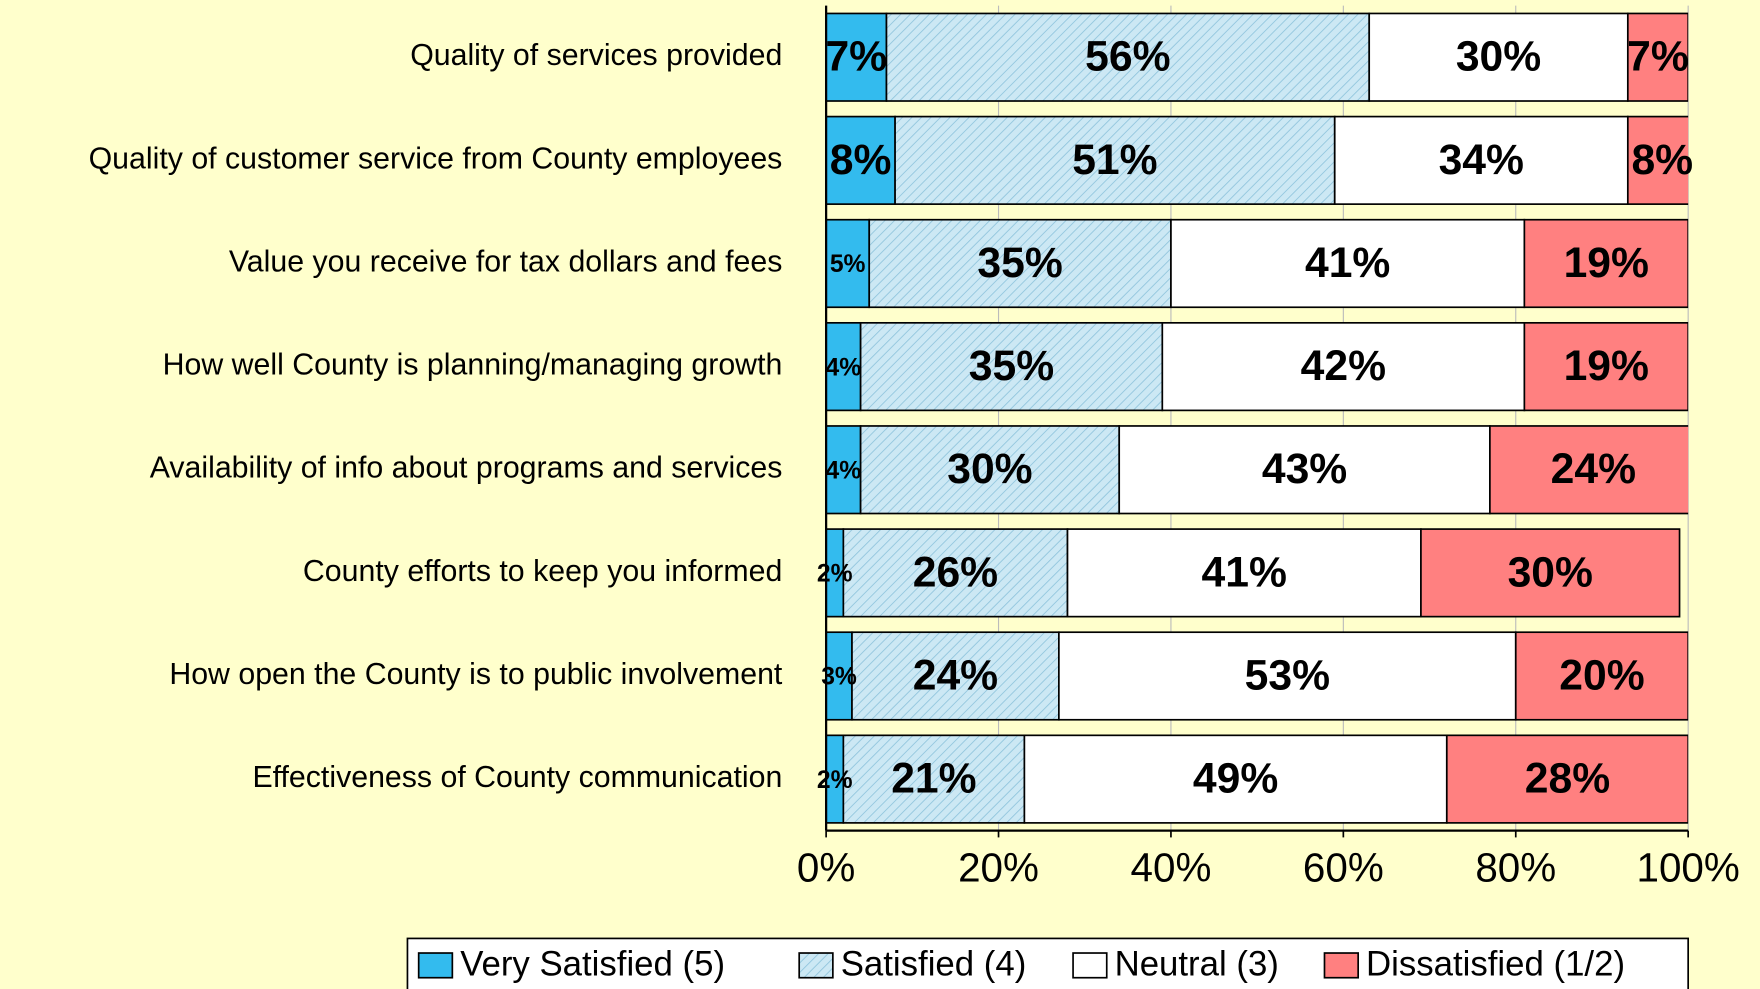 This screenshot has width=1760, height=989. I want to click on legend-box, so click(1048, 963).